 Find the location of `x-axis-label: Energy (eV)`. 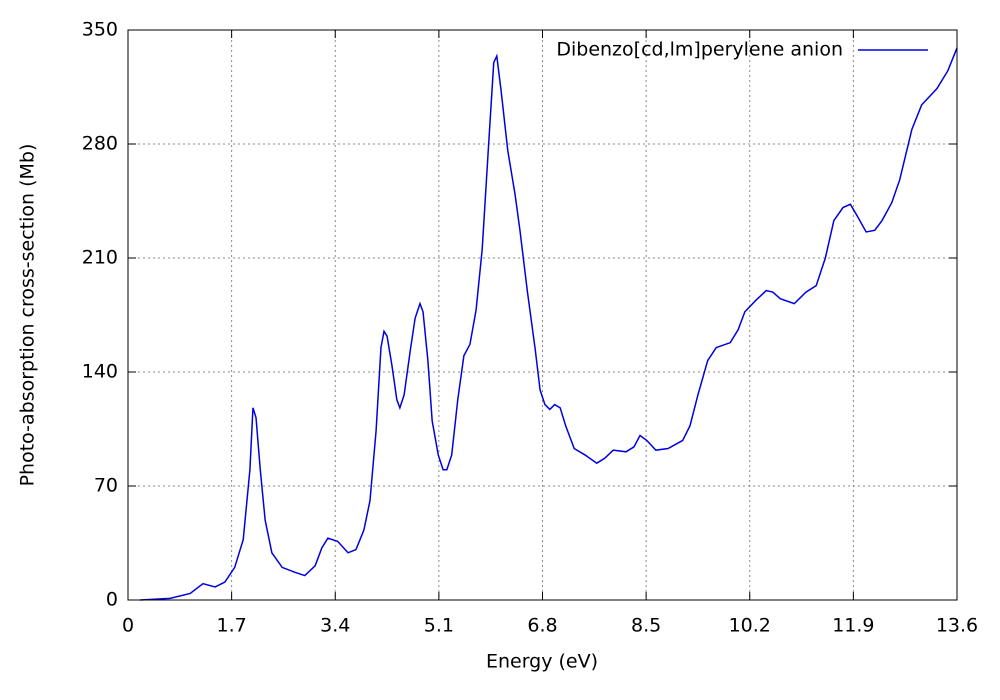

x-axis-label: Energy (eV) is located at coordinates (542, 662).